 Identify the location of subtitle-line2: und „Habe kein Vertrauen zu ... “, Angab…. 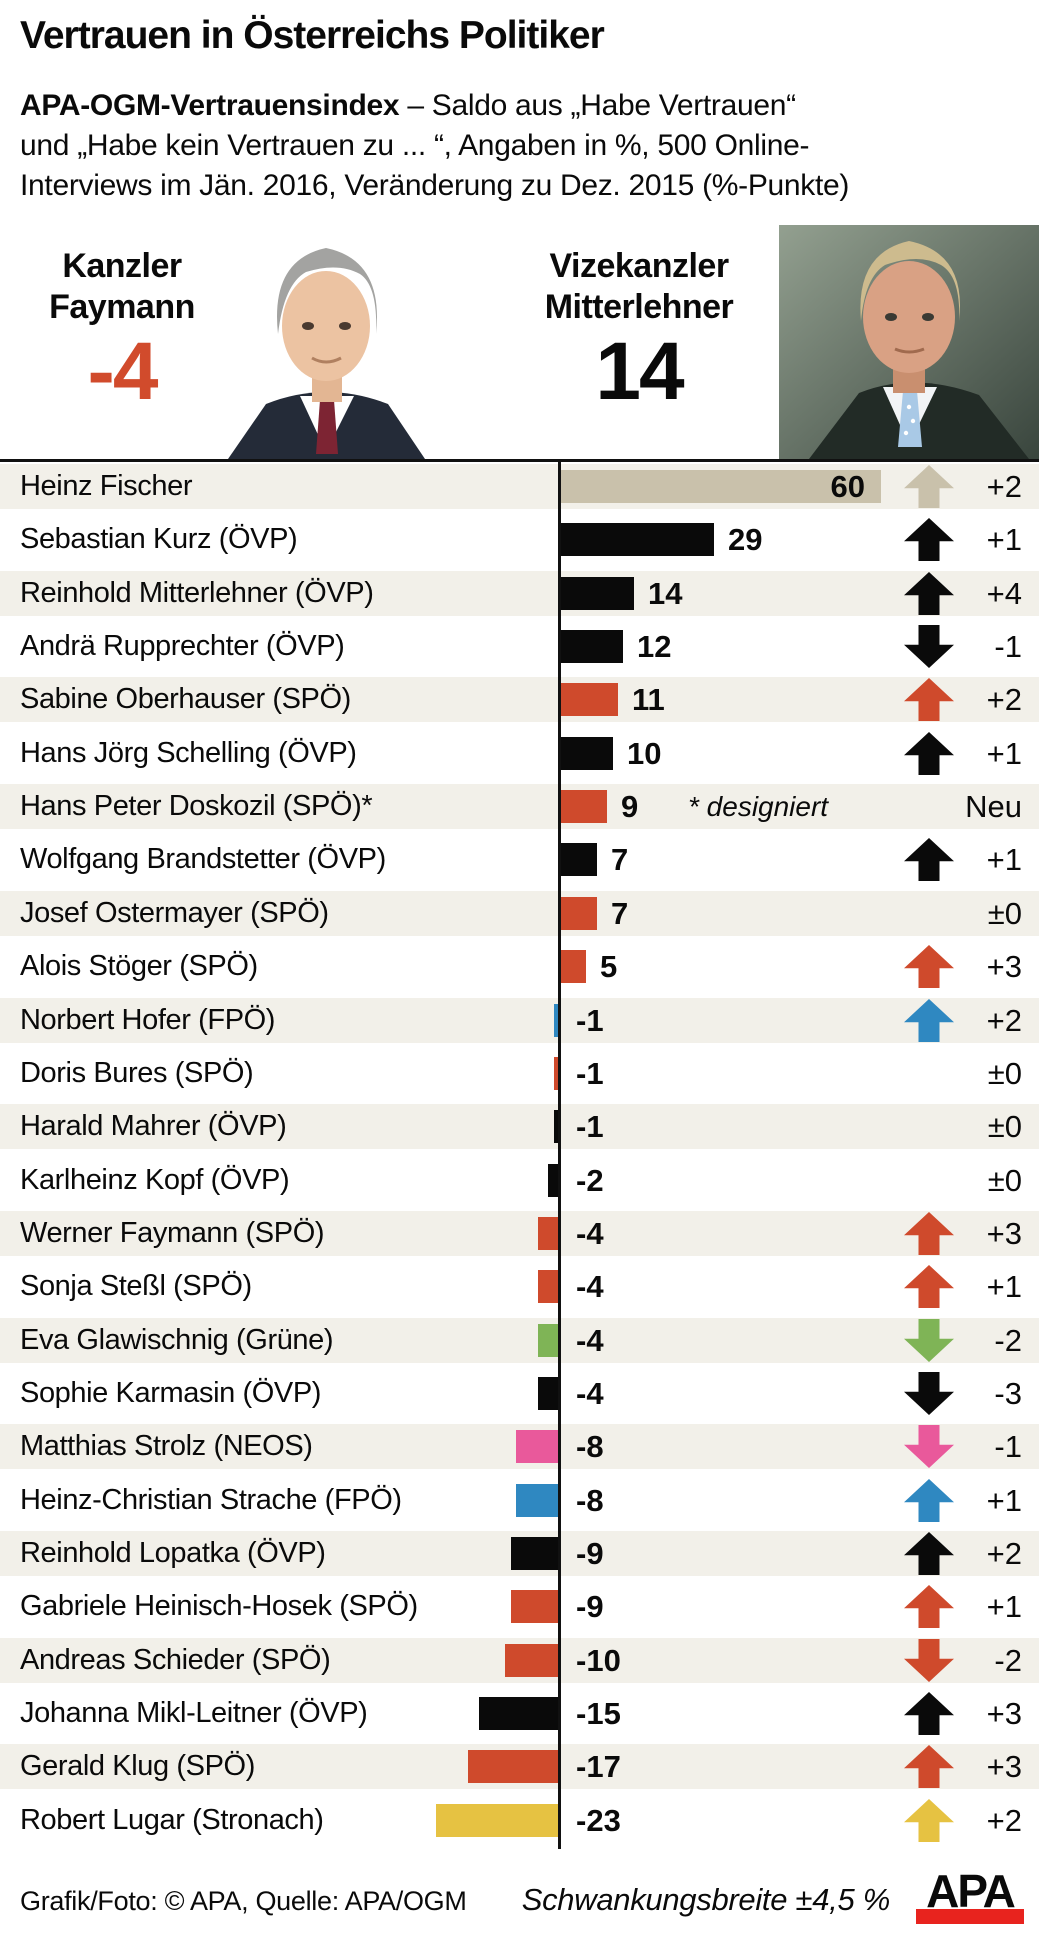
(415, 145).